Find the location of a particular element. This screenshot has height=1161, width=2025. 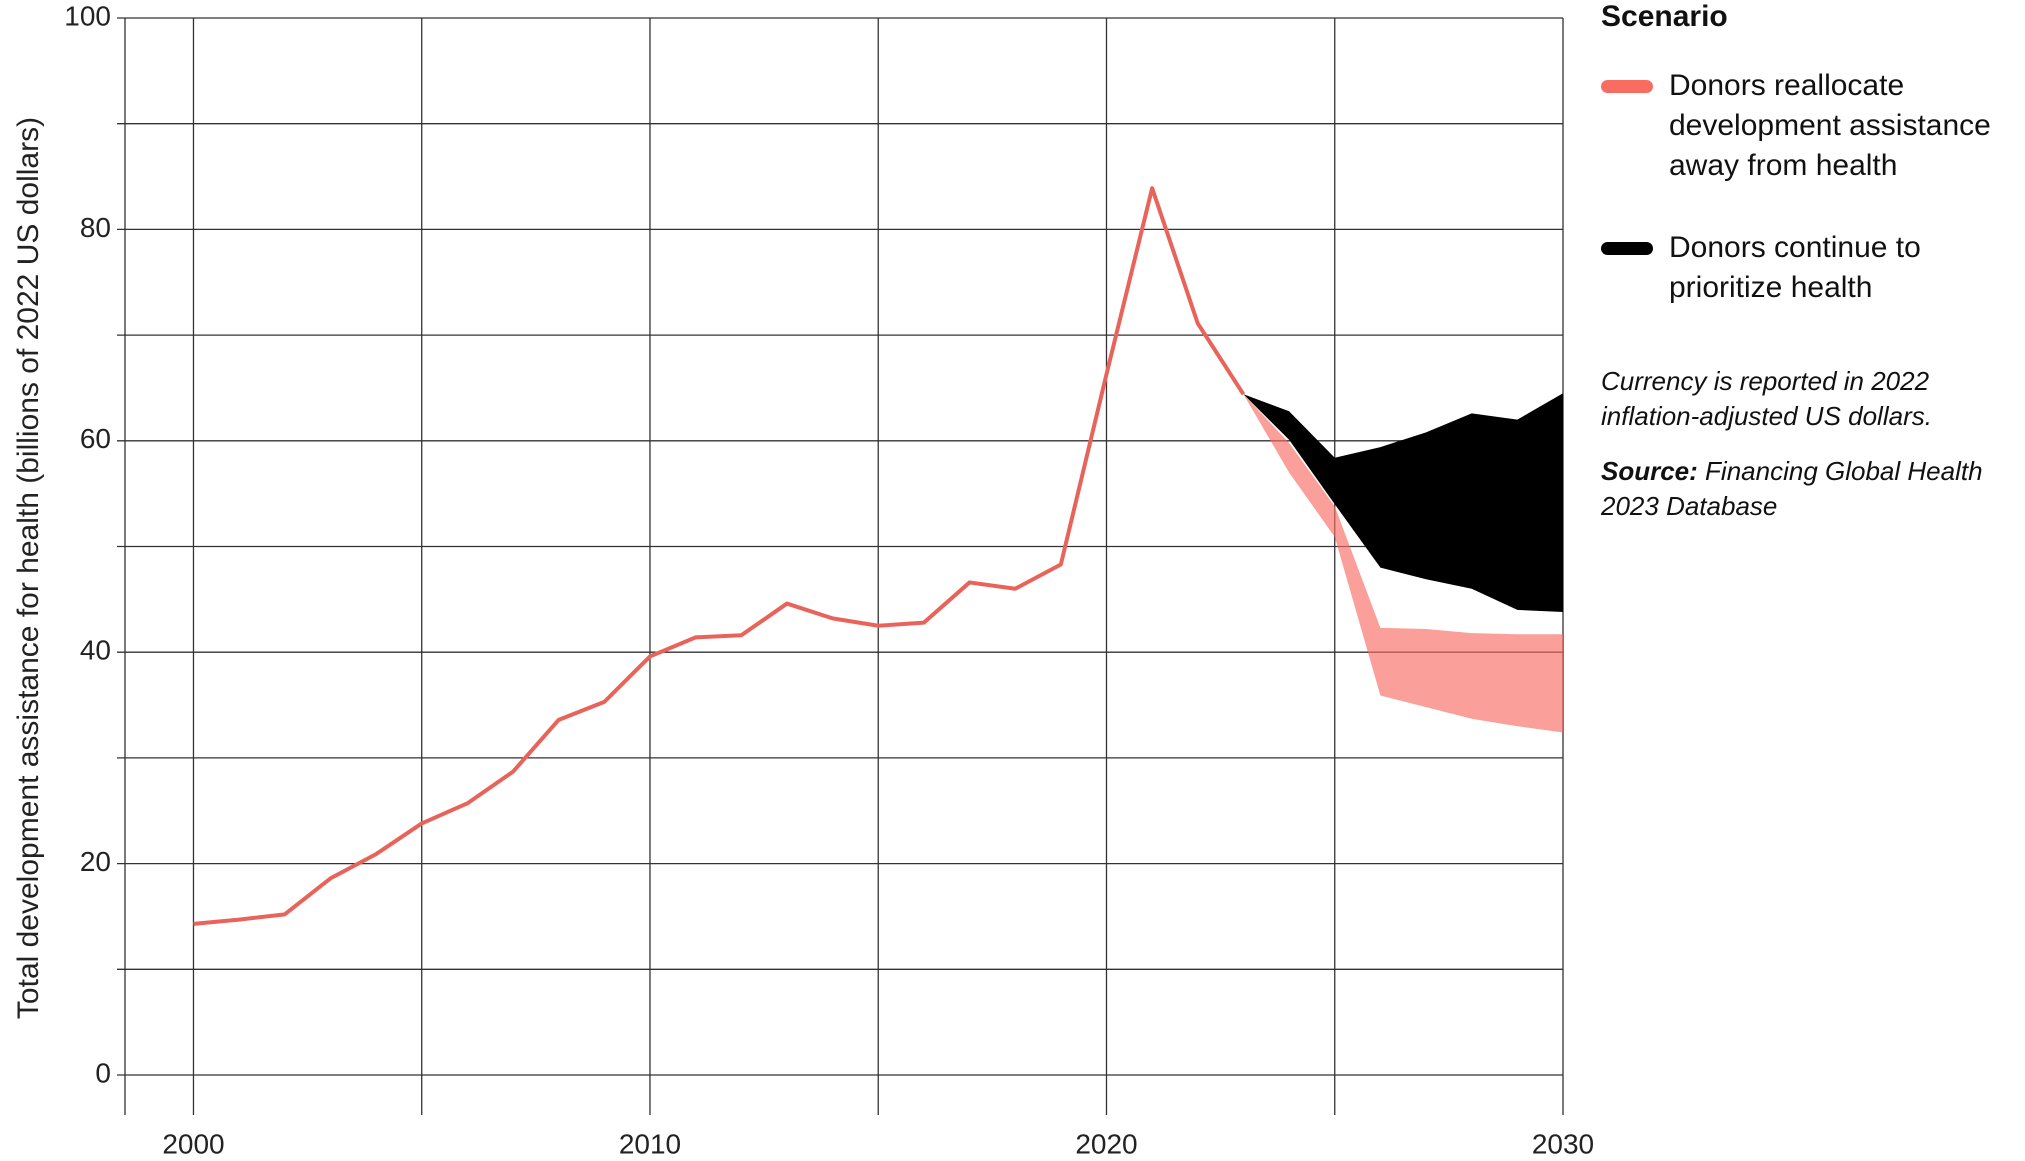

x-tick-label: 2030 is located at coordinates (1563, 1143).